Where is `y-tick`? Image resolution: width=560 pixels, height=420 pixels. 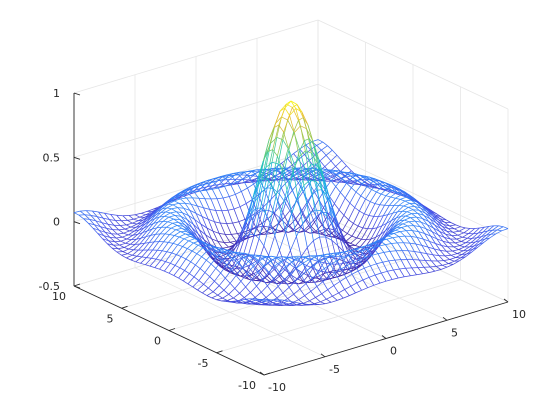 y-tick is located at coordinates (124, 307).